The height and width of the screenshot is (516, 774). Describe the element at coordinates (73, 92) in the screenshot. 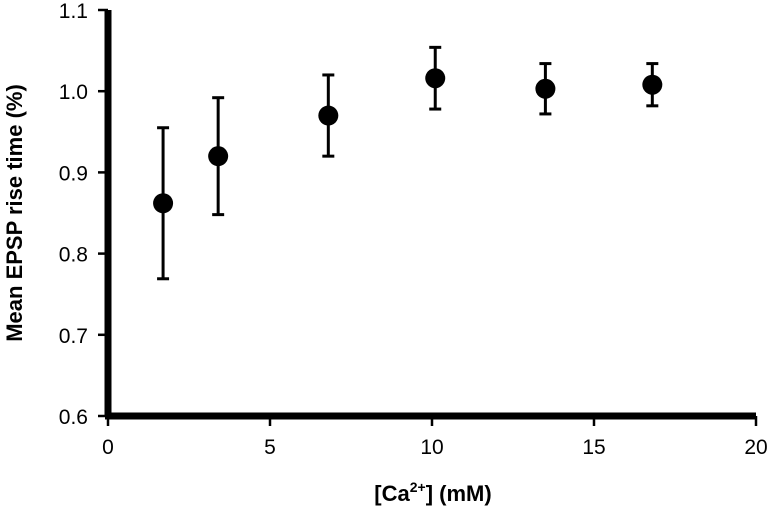

I see `y-tick-label: 1.0` at that location.